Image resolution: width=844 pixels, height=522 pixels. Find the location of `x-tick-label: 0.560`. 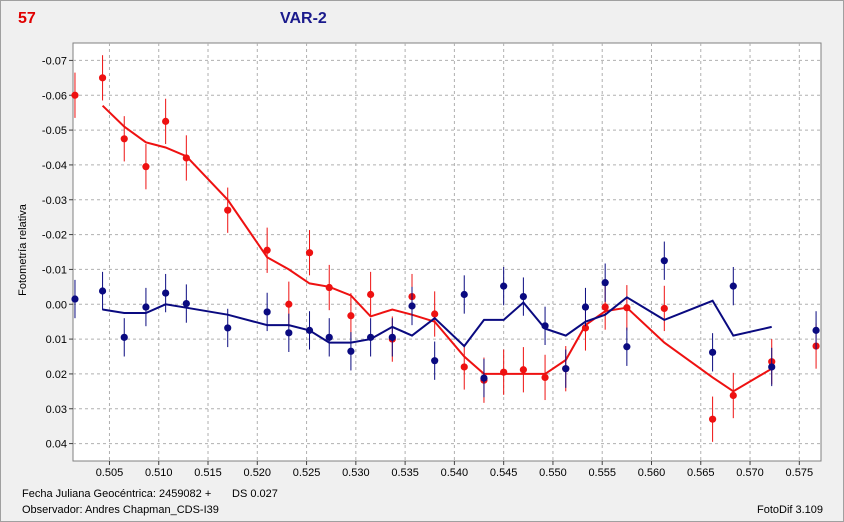

x-tick-label: 0.560 is located at coordinates (652, 473).